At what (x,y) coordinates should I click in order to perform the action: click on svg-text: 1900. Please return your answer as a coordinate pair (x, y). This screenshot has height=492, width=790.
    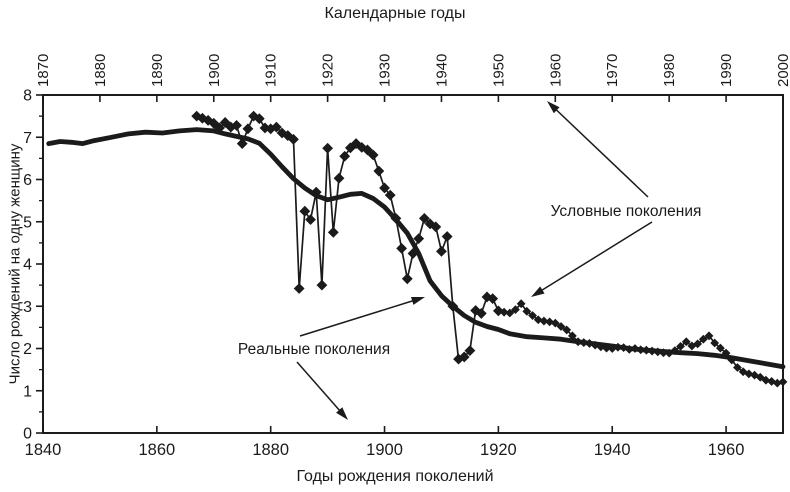
    Looking at the image, I should click on (214, 70).